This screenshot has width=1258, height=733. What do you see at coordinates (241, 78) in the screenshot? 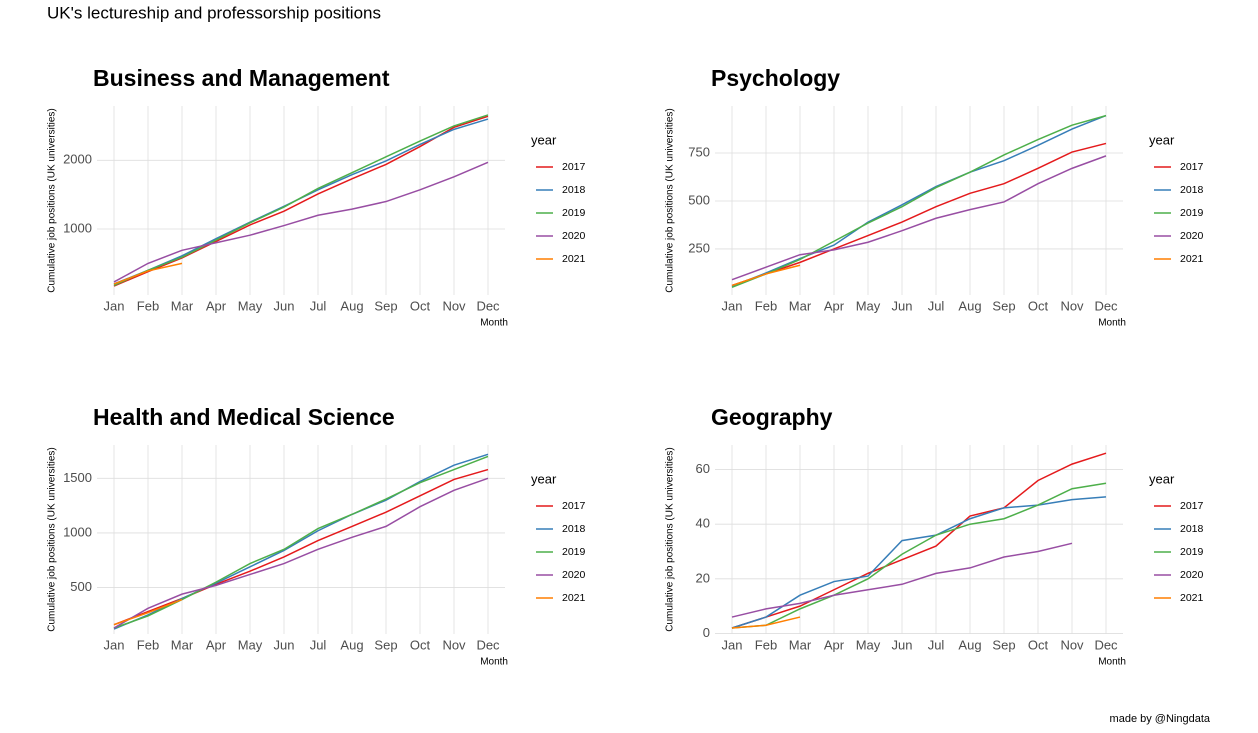
I see `panel-title: Business and Management` at bounding box center [241, 78].